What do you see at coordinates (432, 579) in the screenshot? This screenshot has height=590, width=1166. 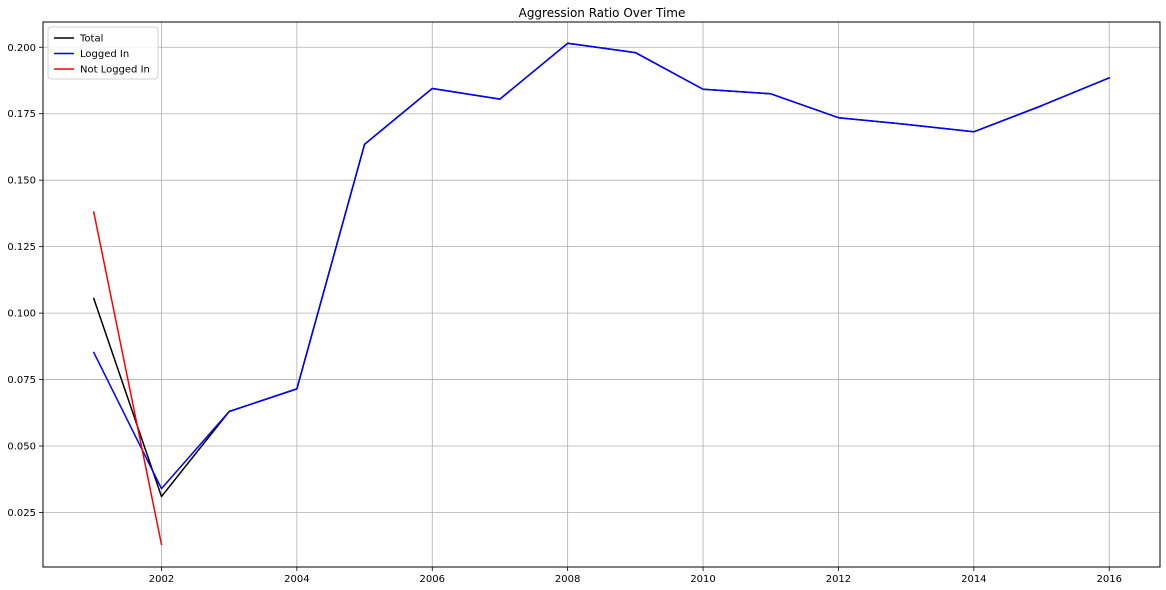 I see `x-tick-label: 2006` at bounding box center [432, 579].